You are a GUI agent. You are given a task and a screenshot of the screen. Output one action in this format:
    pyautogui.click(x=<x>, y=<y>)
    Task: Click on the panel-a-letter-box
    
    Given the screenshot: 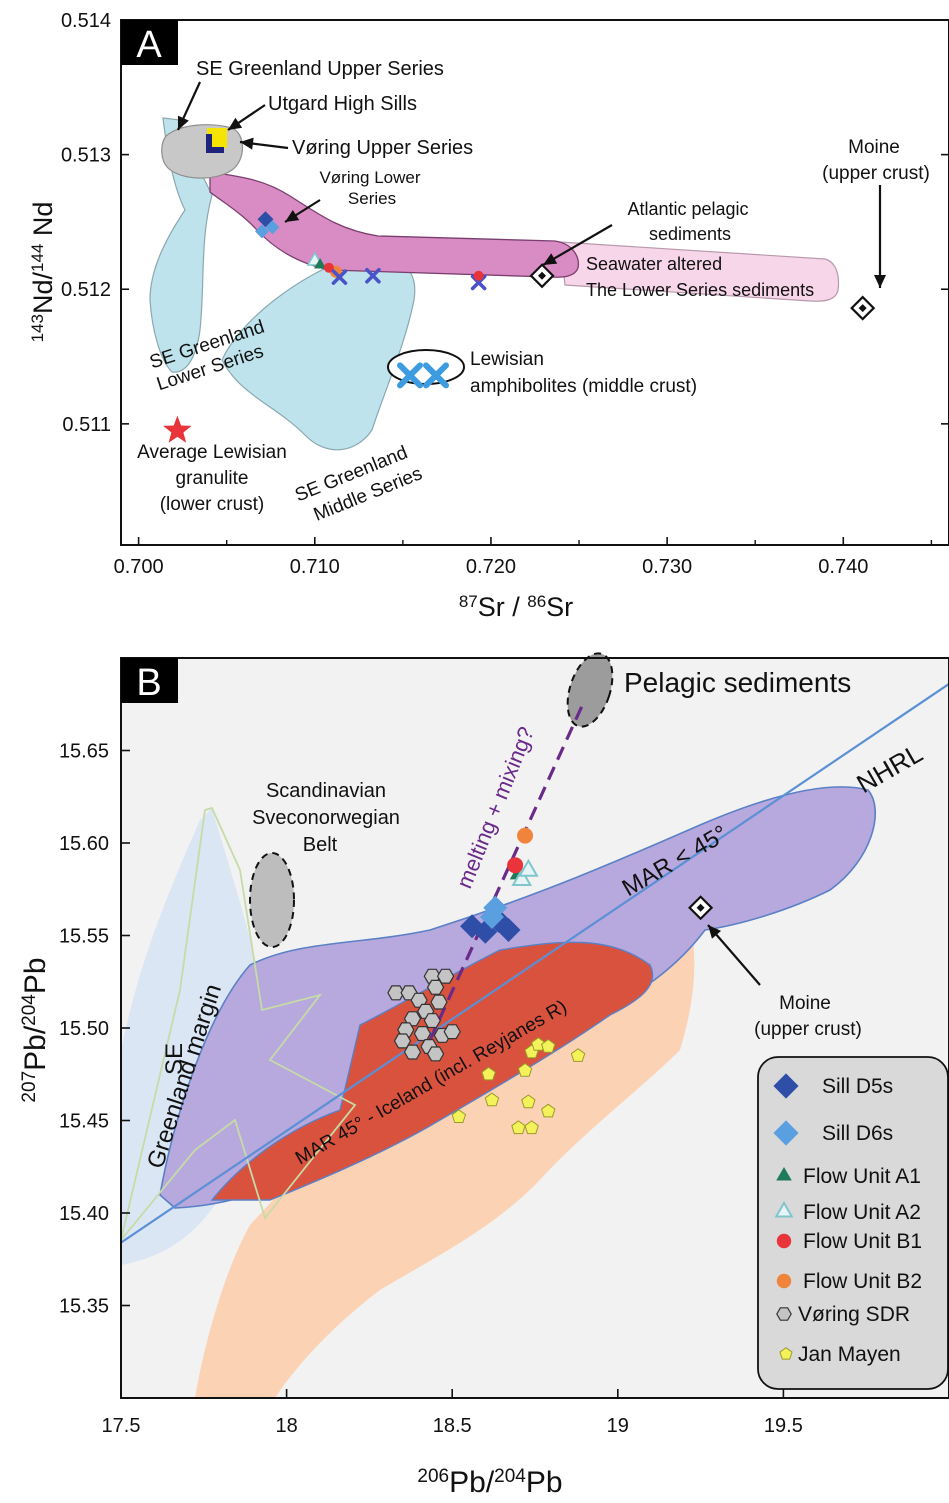 What is the action you would take?
    pyautogui.click(x=149, y=42)
    